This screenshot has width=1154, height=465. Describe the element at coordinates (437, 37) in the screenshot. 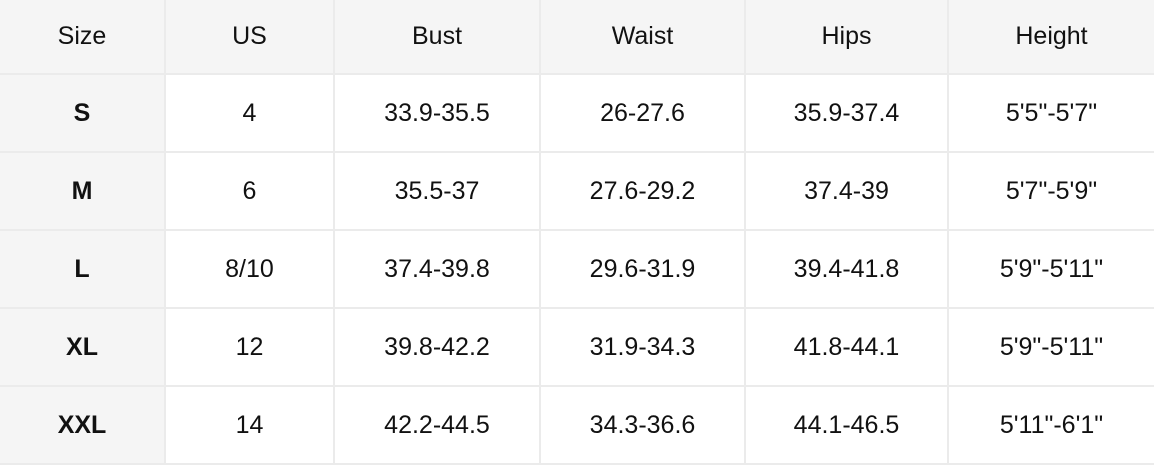

I see `header-bust: Bust` at that location.